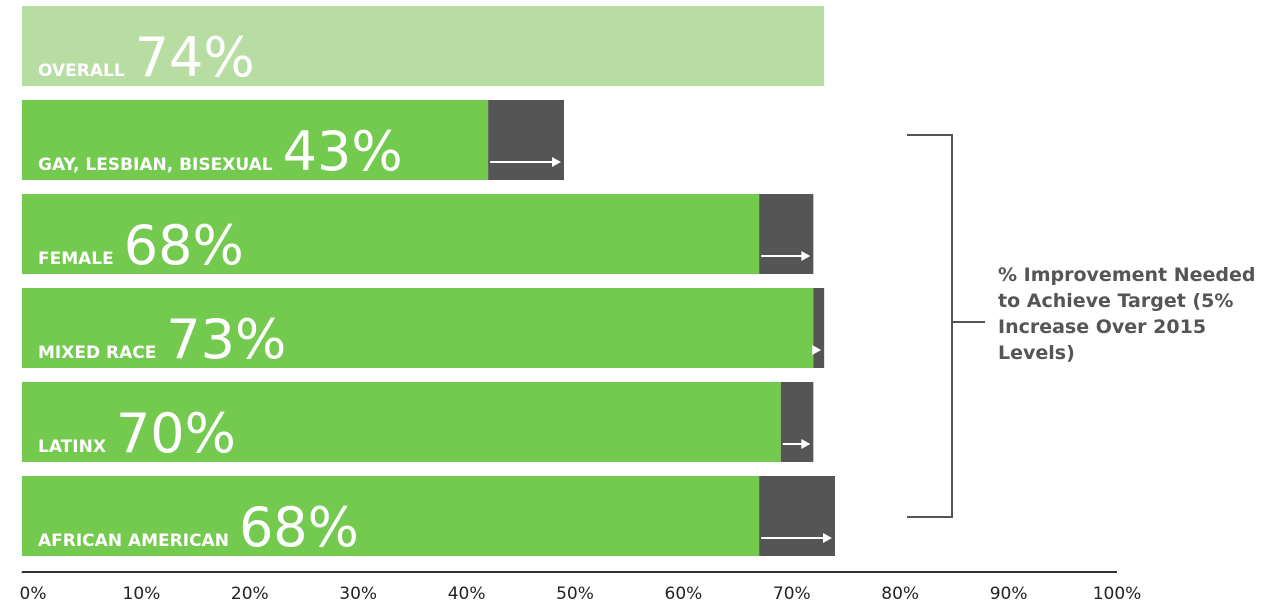 This screenshot has height=604, width=1277. Describe the element at coordinates (792, 594) in the screenshot. I see `x-tick-label: 70%` at that location.